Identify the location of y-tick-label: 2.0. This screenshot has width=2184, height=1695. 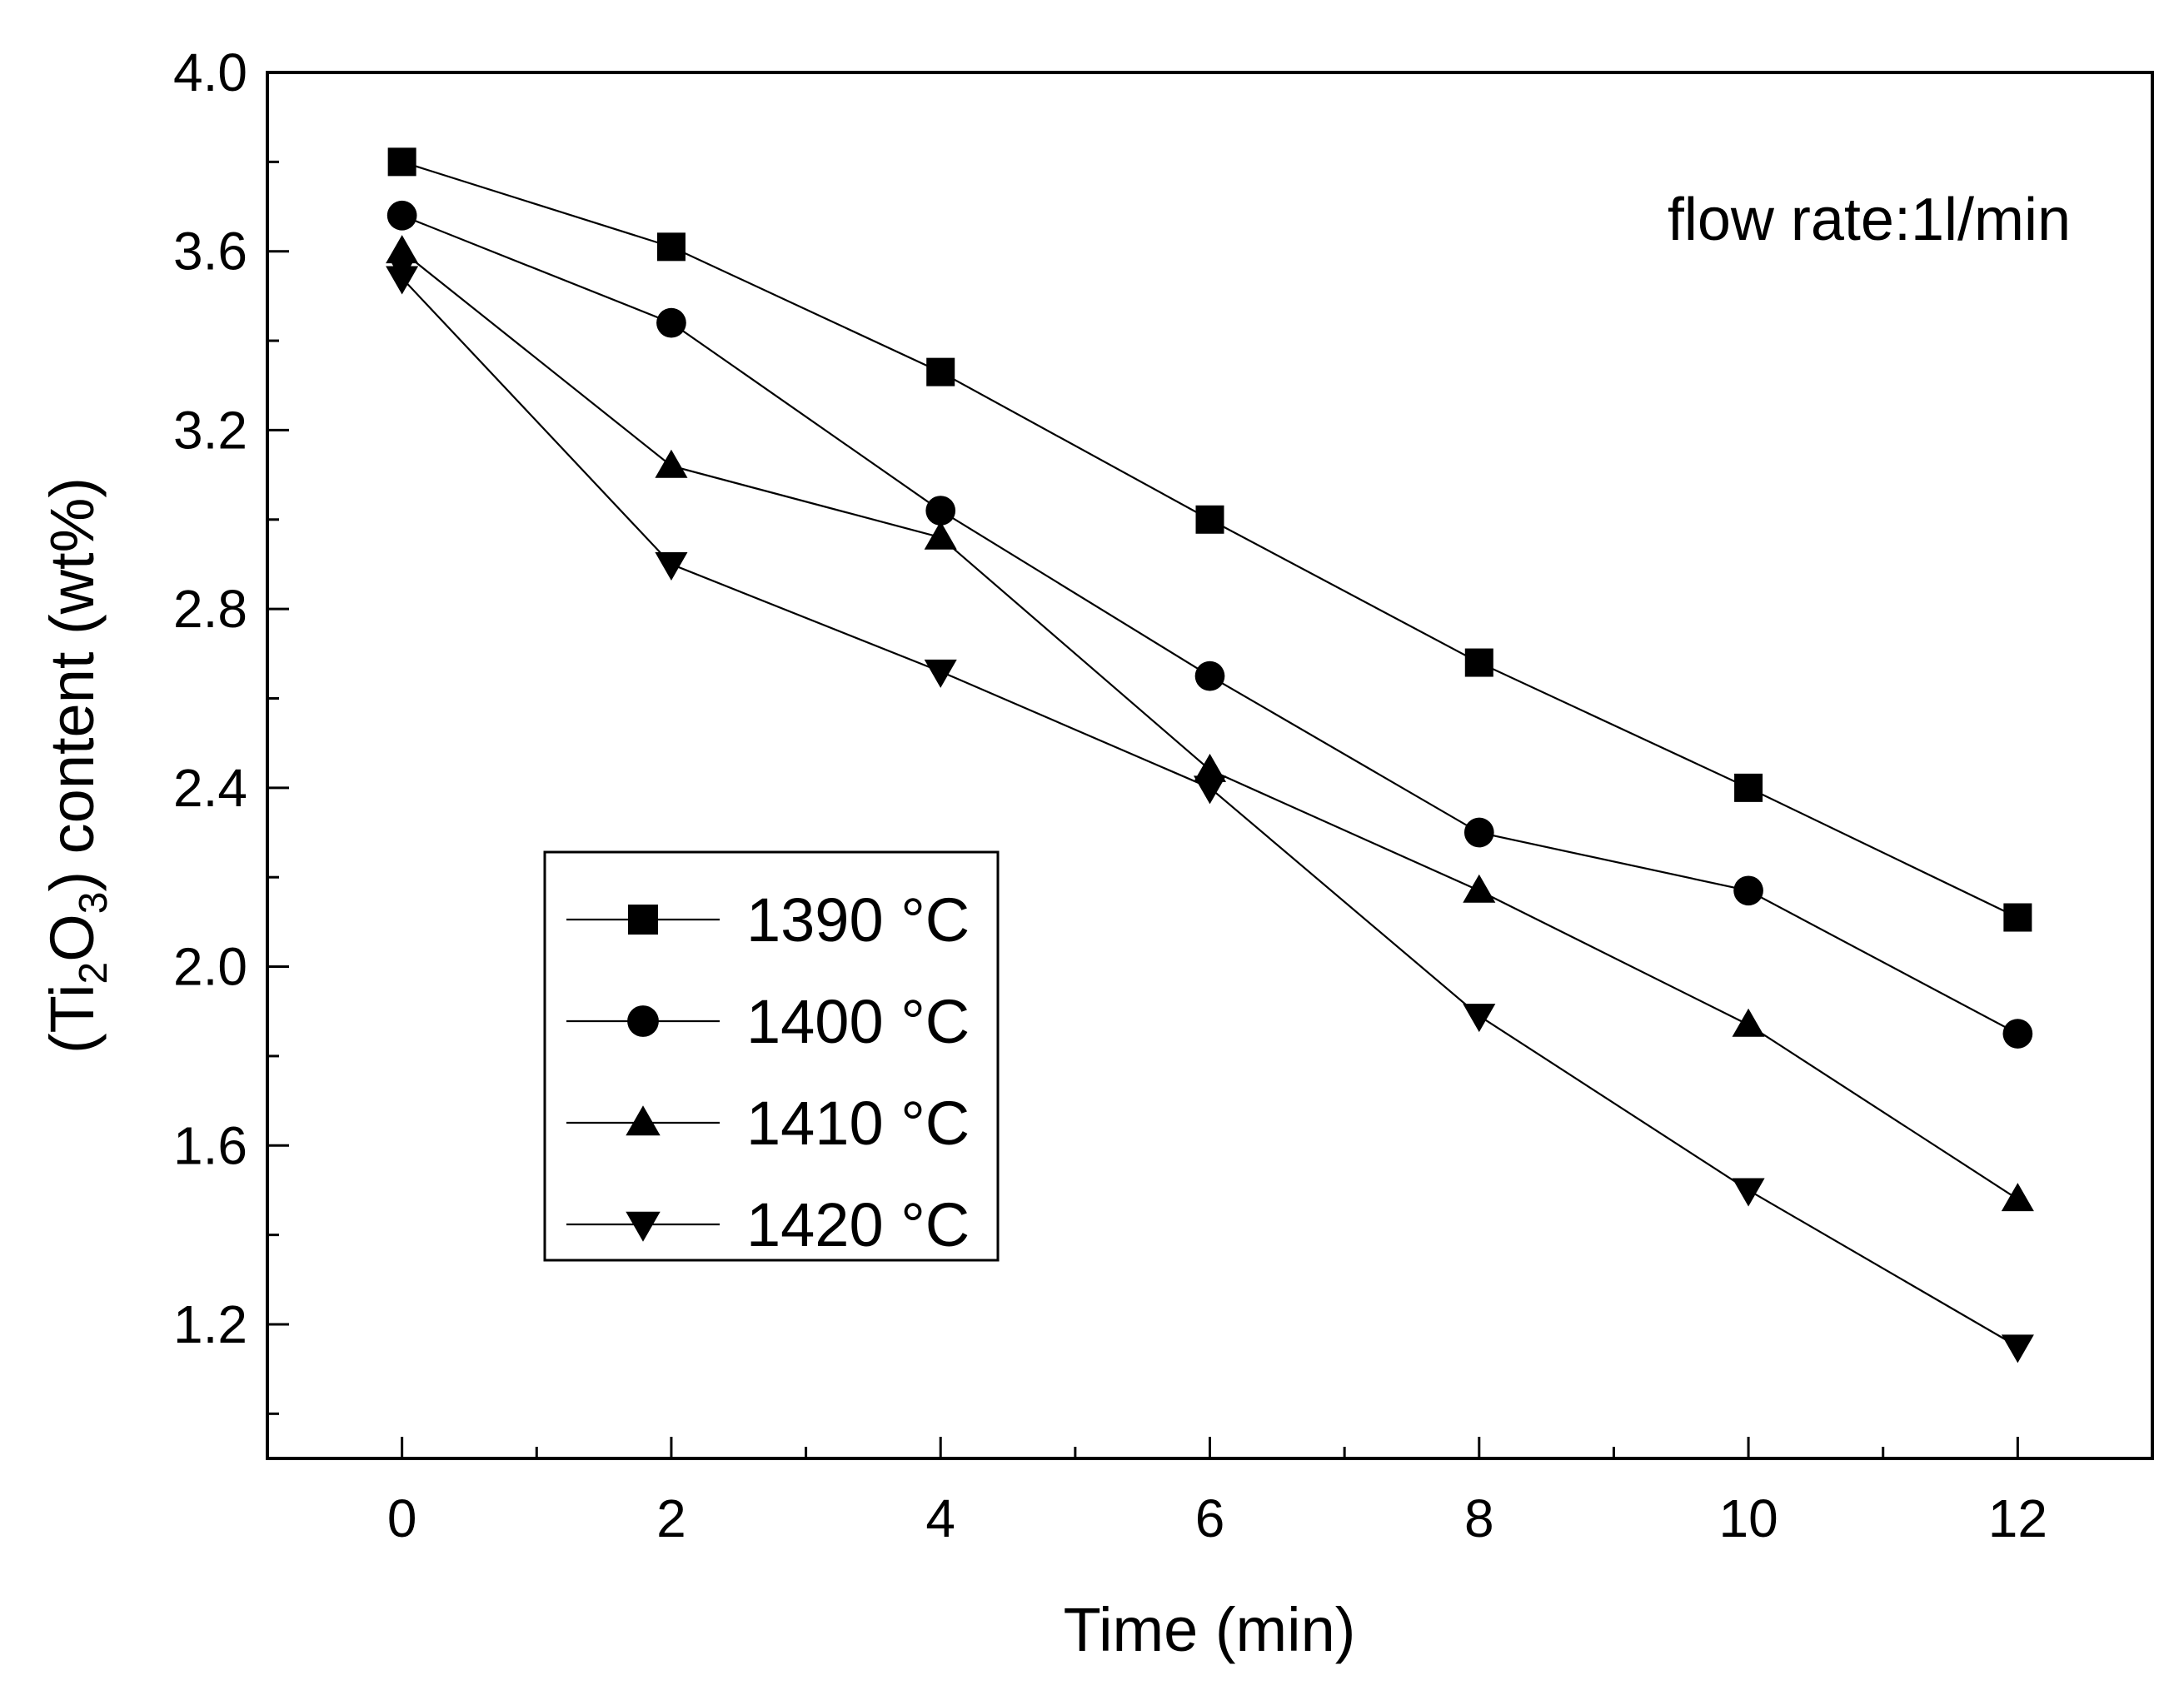
(210, 967).